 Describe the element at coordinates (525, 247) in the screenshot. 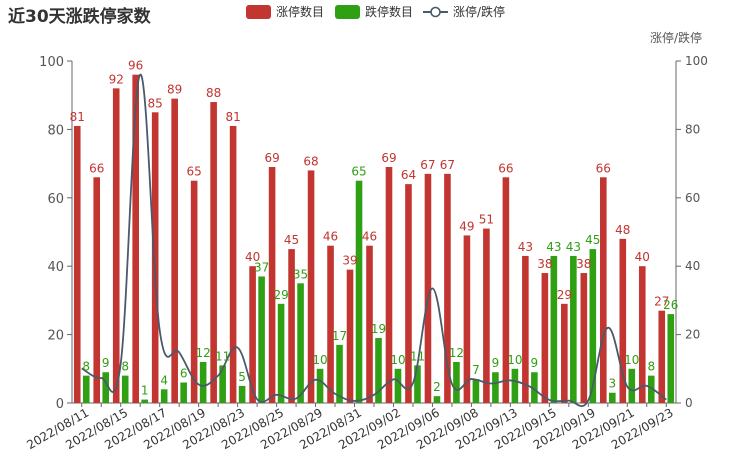

I see `limit-up-value-label: 43` at that location.